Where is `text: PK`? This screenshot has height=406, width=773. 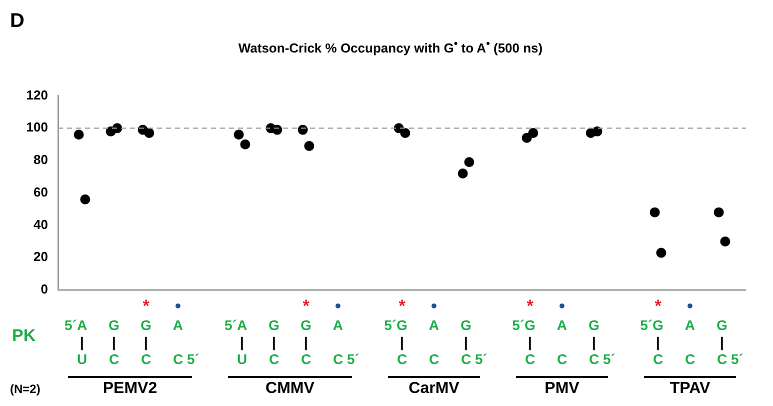
text: PK is located at coordinates (24, 336).